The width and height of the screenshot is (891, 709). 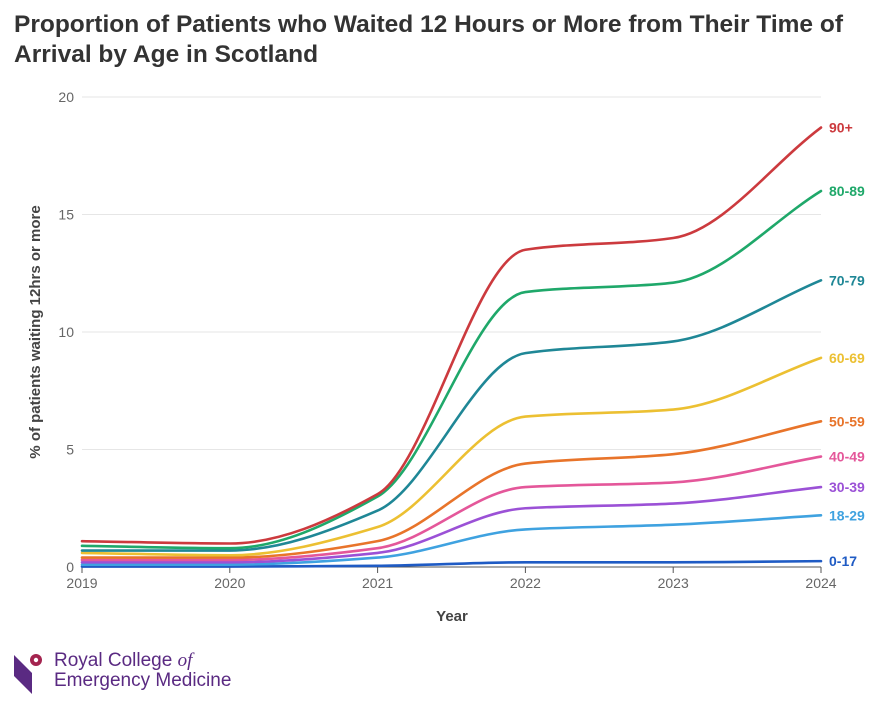 I want to click on x-tick-label: 2019, so click(x=81, y=583).